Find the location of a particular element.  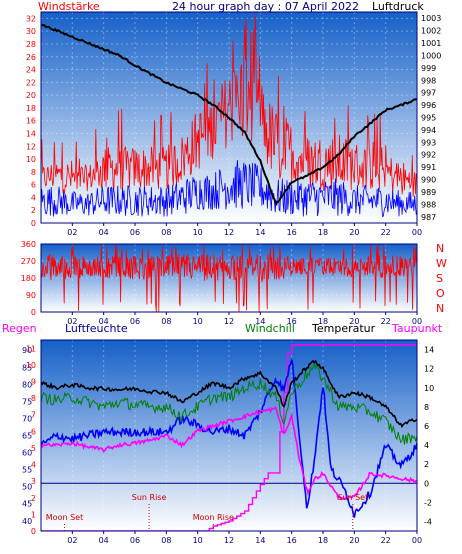

y-tick-label-compass: W is located at coordinates (441, 263).